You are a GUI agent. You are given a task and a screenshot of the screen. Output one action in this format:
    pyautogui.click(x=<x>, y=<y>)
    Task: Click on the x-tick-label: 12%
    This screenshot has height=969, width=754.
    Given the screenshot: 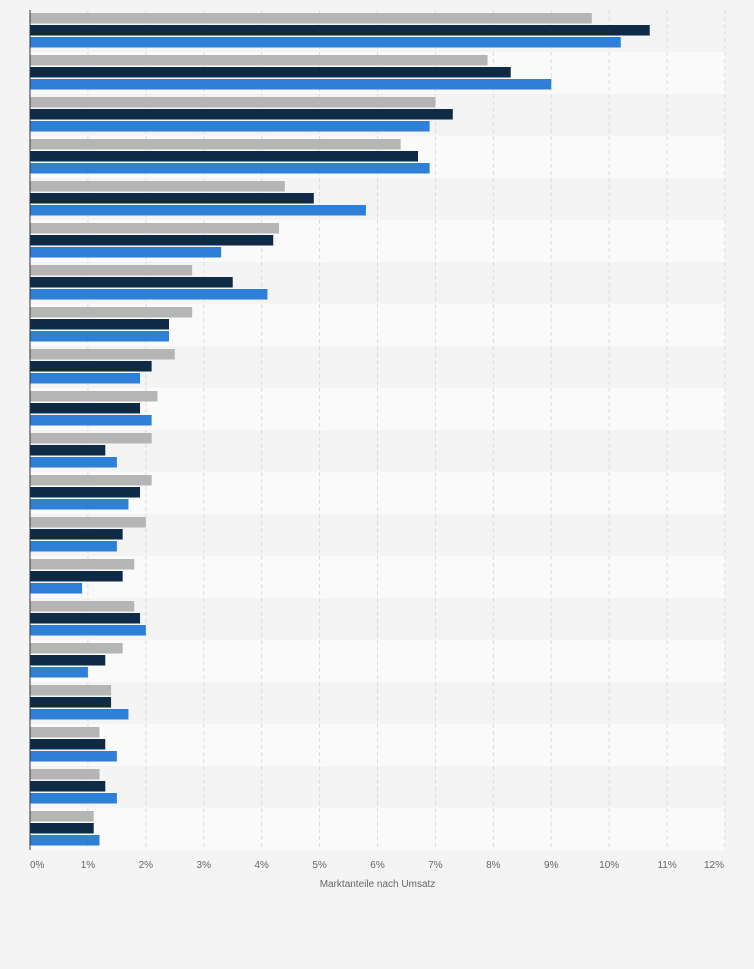 What is the action you would take?
    pyautogui.click(x=714, y=865)
    